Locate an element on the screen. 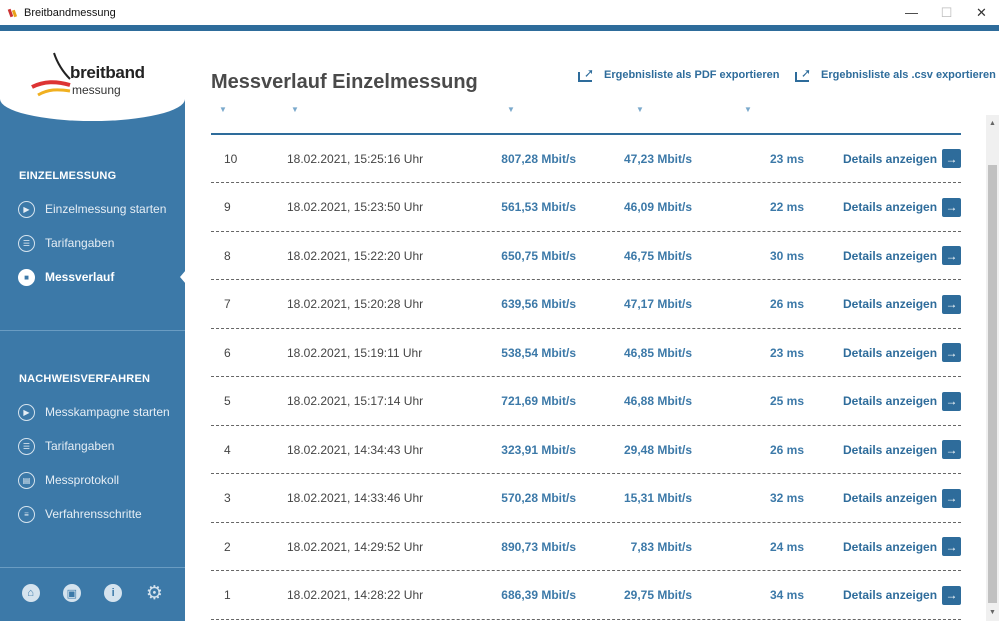 The width and height of the screenshot is (999, 621). ping-value: 30 ms is located at coordinates (786, 255).